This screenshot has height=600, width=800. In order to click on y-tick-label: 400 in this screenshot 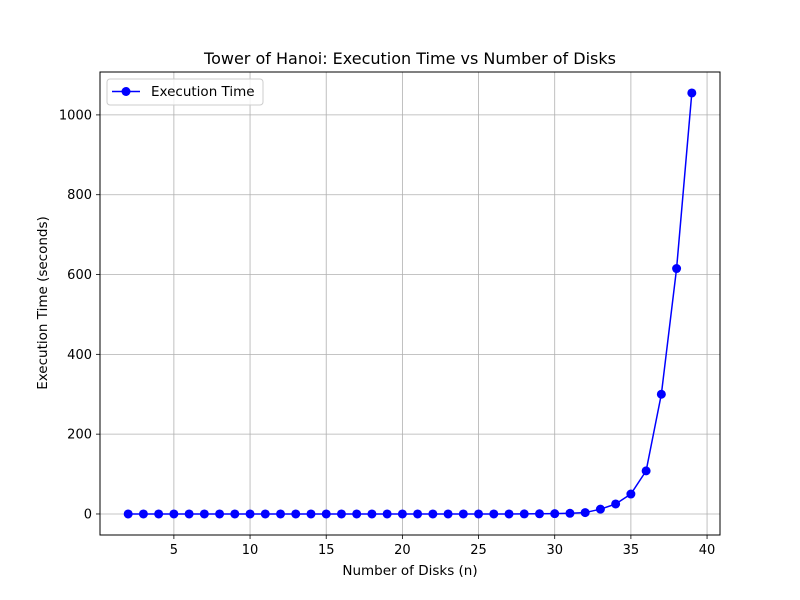, I will do `click(79, 355)`.